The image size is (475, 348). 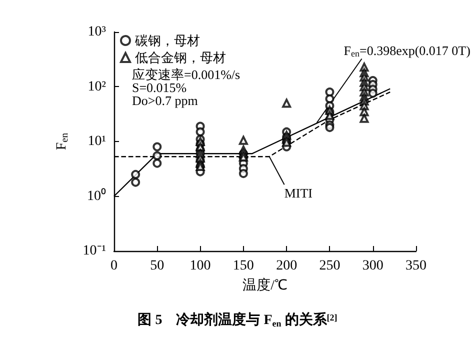 I want to click on x-tick-label: 0, so click(x=114, y=266).